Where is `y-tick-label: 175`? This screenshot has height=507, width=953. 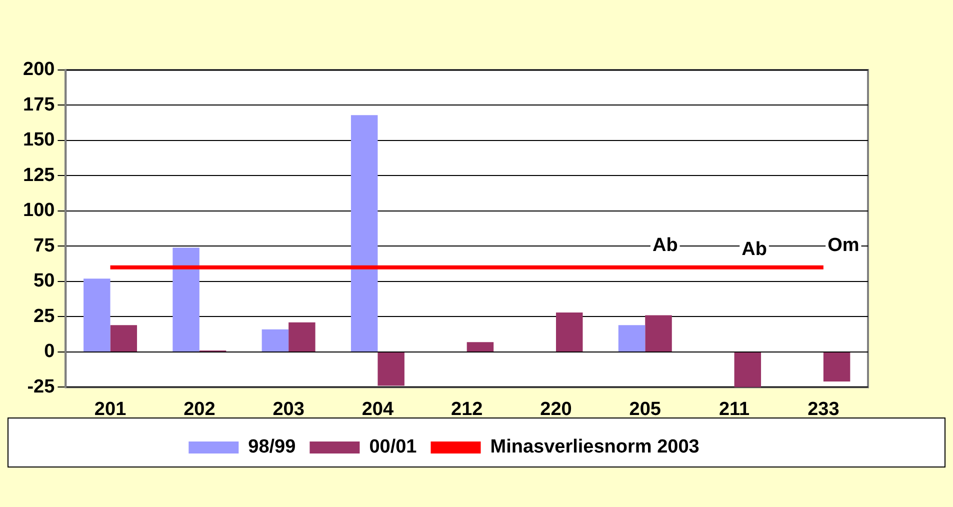 y-tick-label: 175 is located at coordinates (39, 105).